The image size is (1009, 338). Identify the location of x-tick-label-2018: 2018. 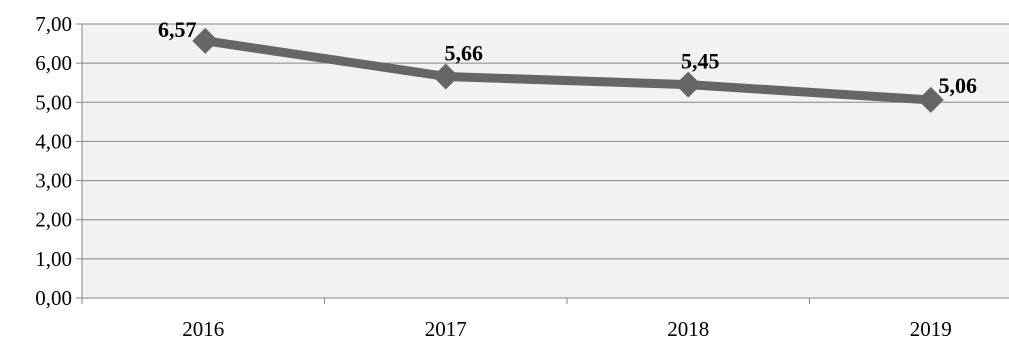
(688, 327).